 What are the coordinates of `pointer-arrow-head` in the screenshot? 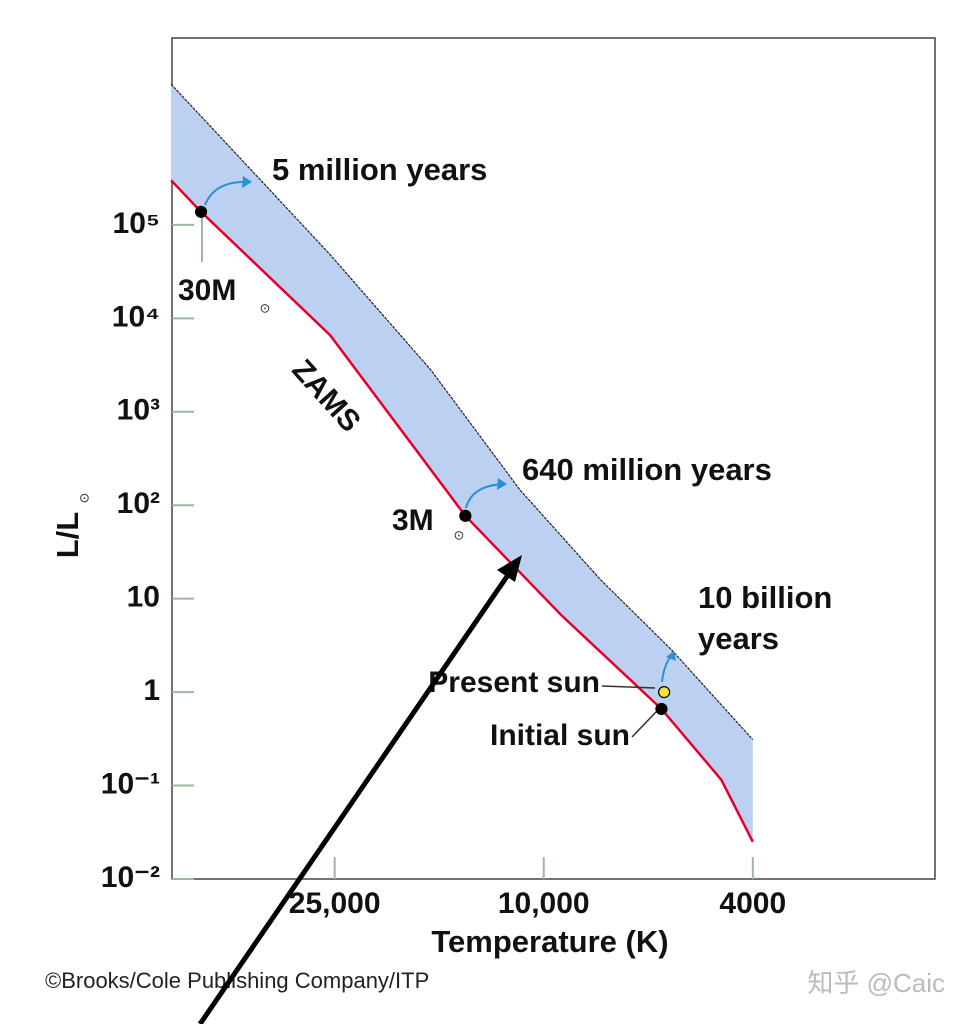 It's located at (509, 568).